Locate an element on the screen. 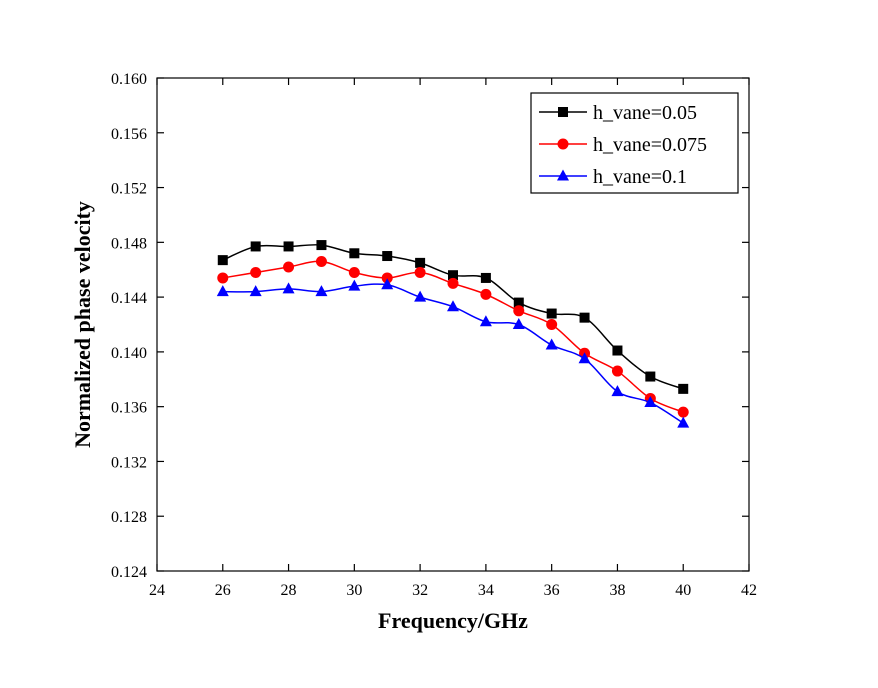 The height and width of the screenshot is (688, 878). legend-item: h_vane=0.075 is located at coordinates (623, 145).